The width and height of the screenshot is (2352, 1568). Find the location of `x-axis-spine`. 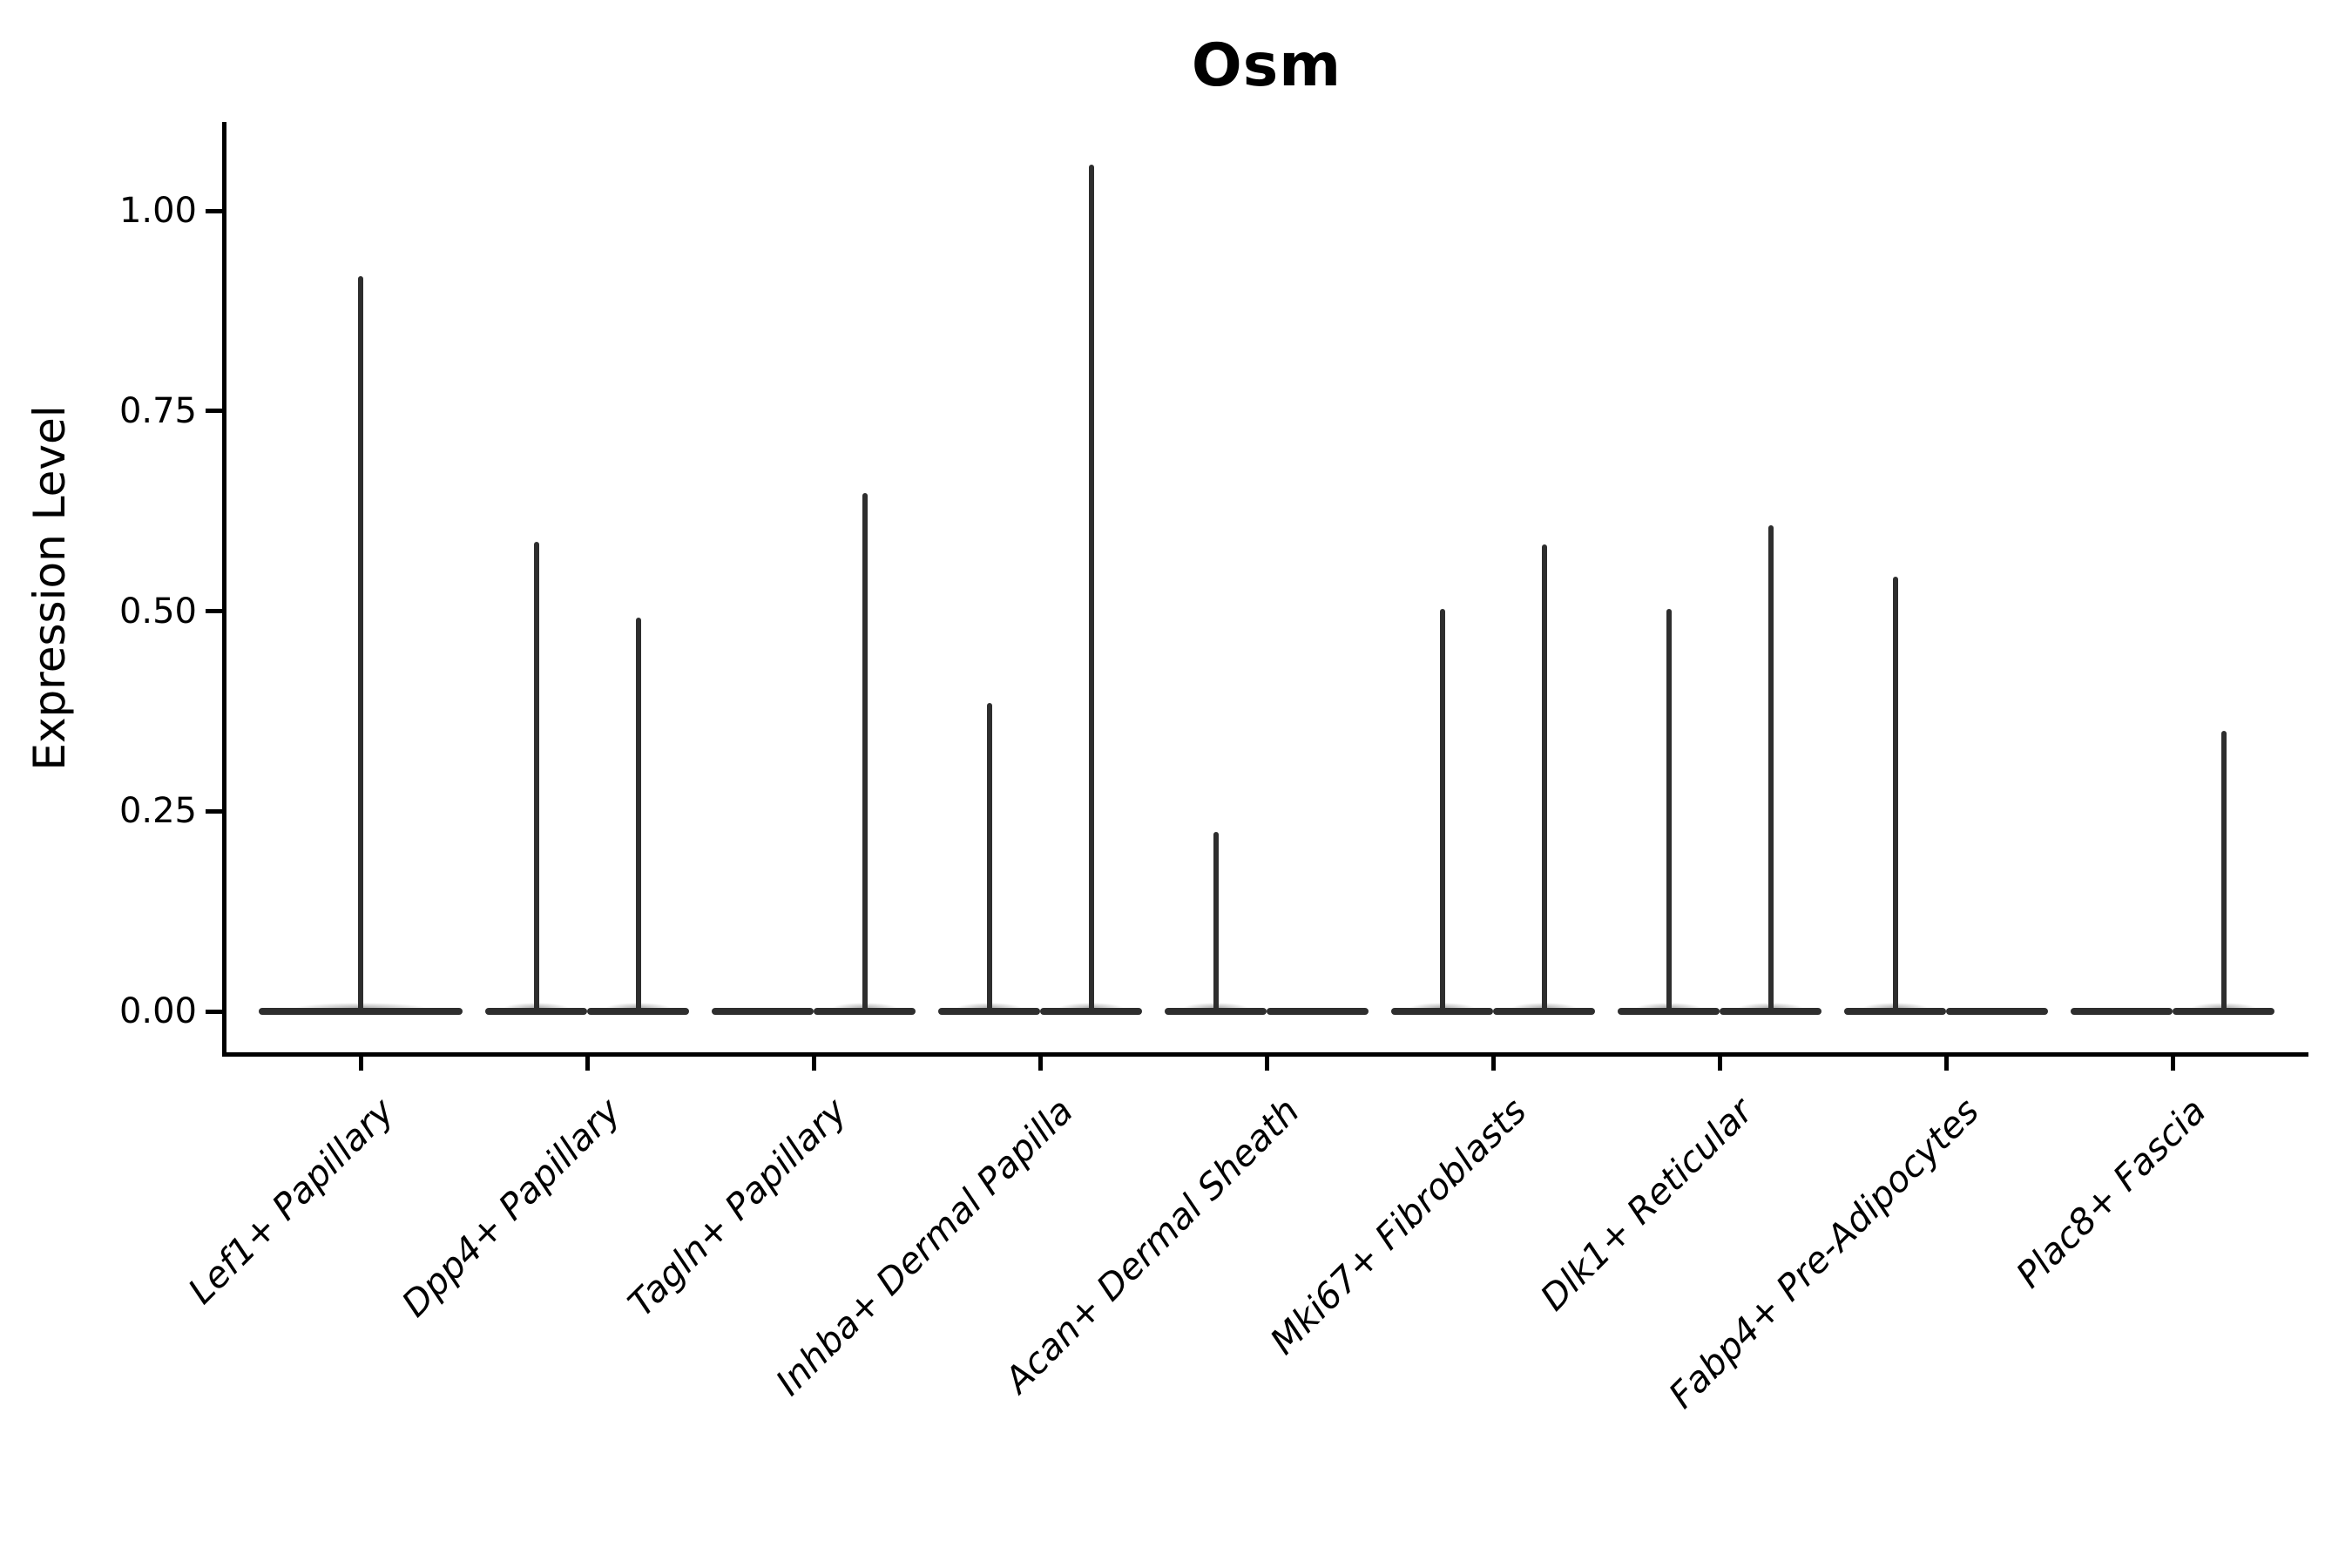

x-axis-spine is located at coordinates (1265, 1054).